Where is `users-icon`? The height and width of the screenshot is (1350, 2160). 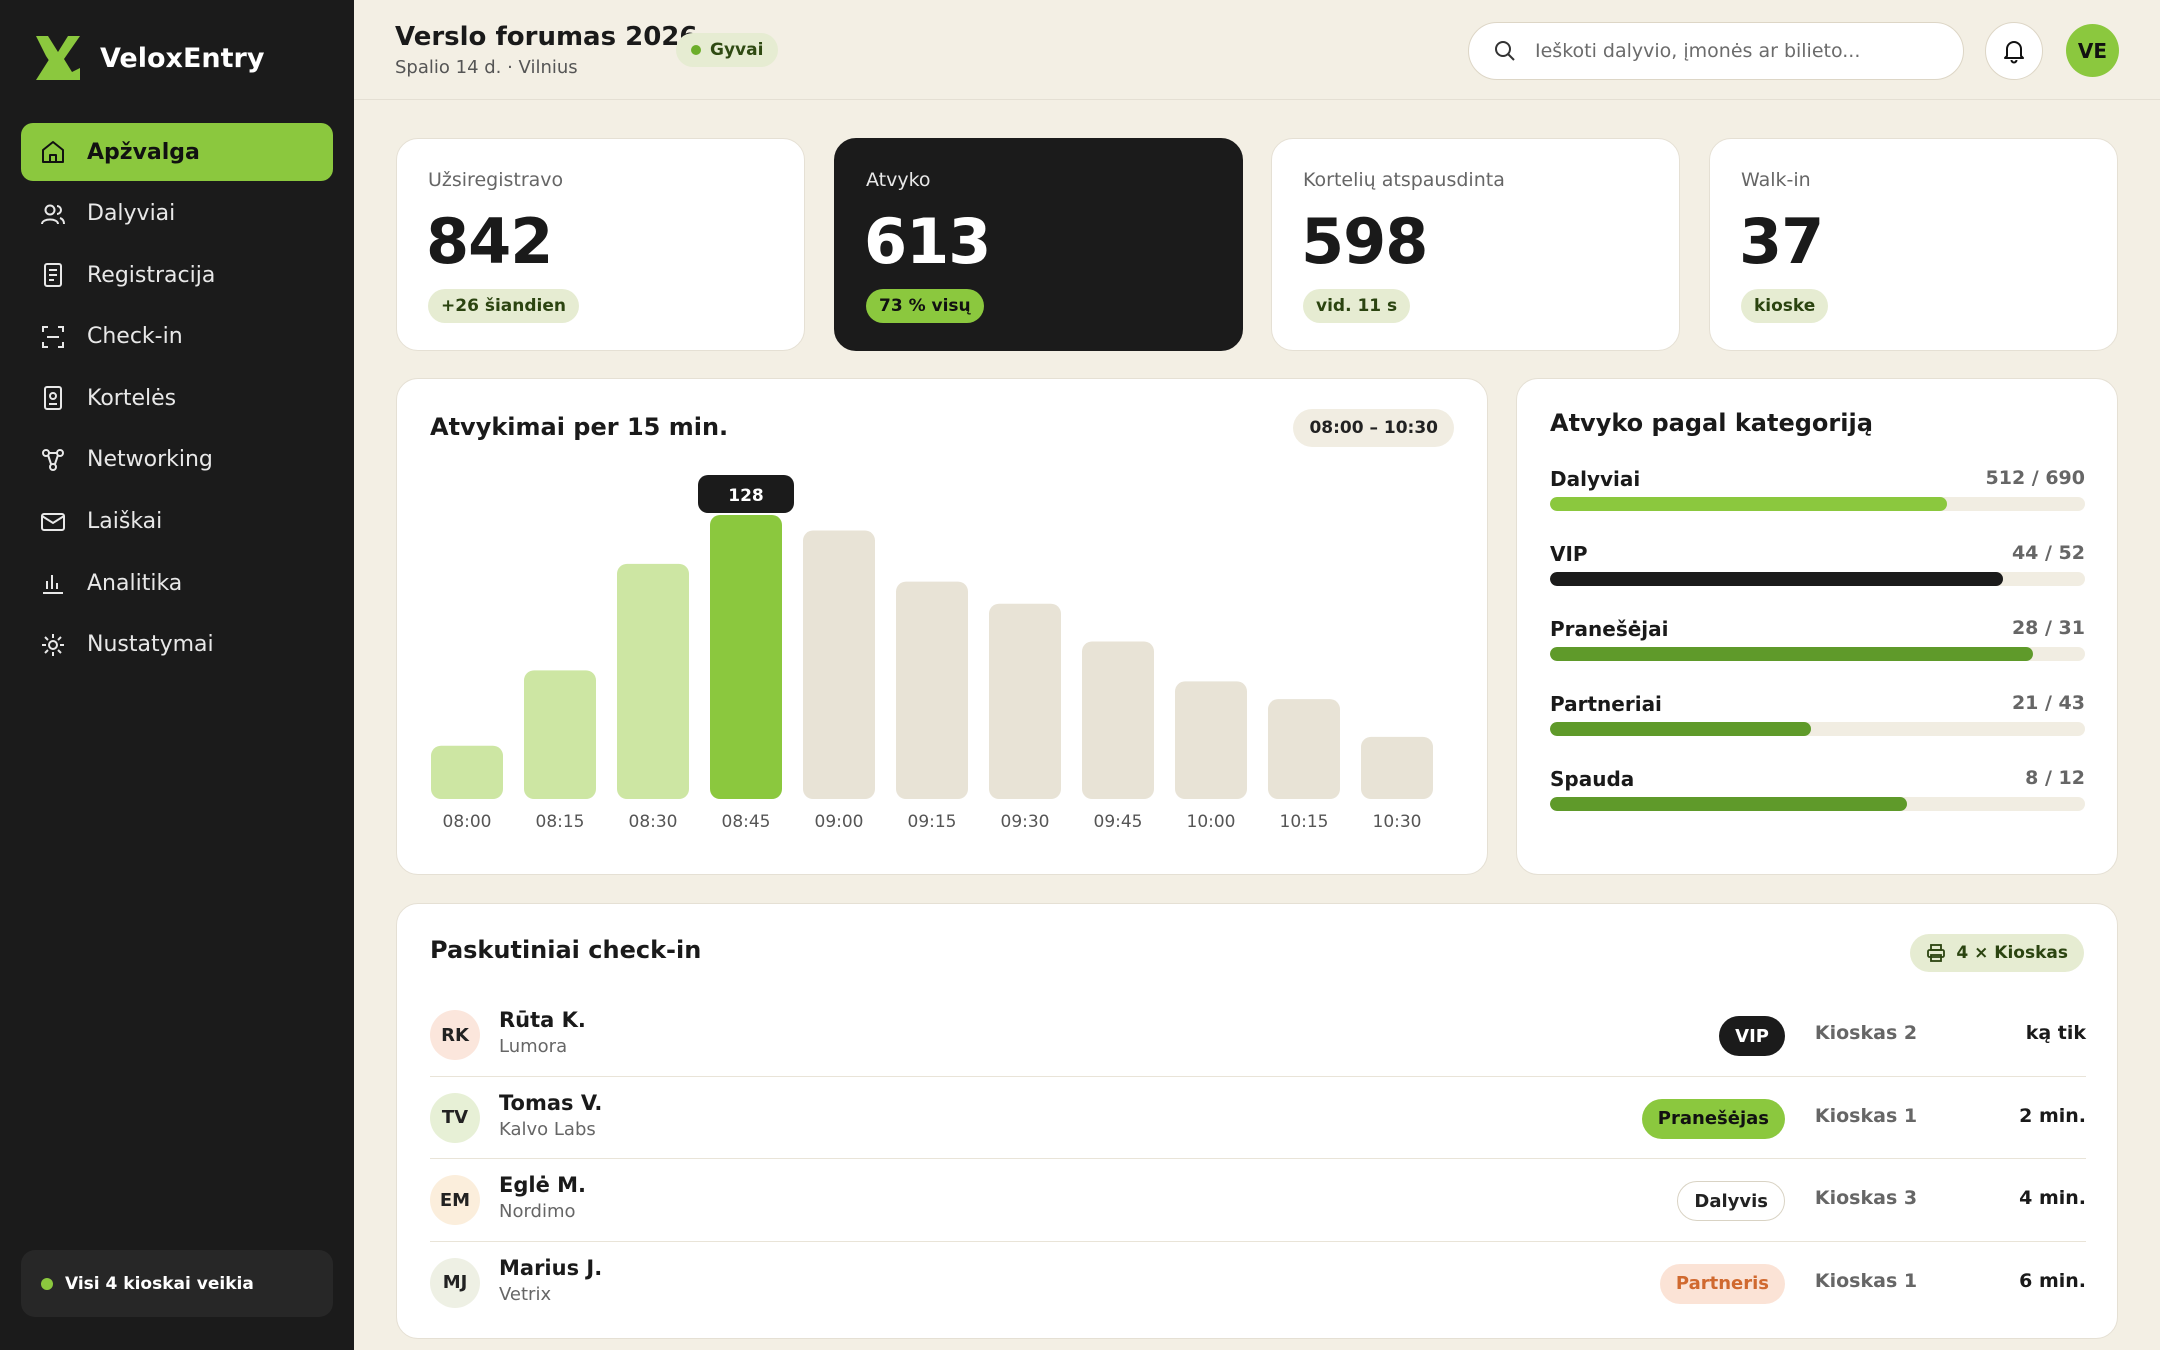 users-icon is located at coordinates (53, 214).